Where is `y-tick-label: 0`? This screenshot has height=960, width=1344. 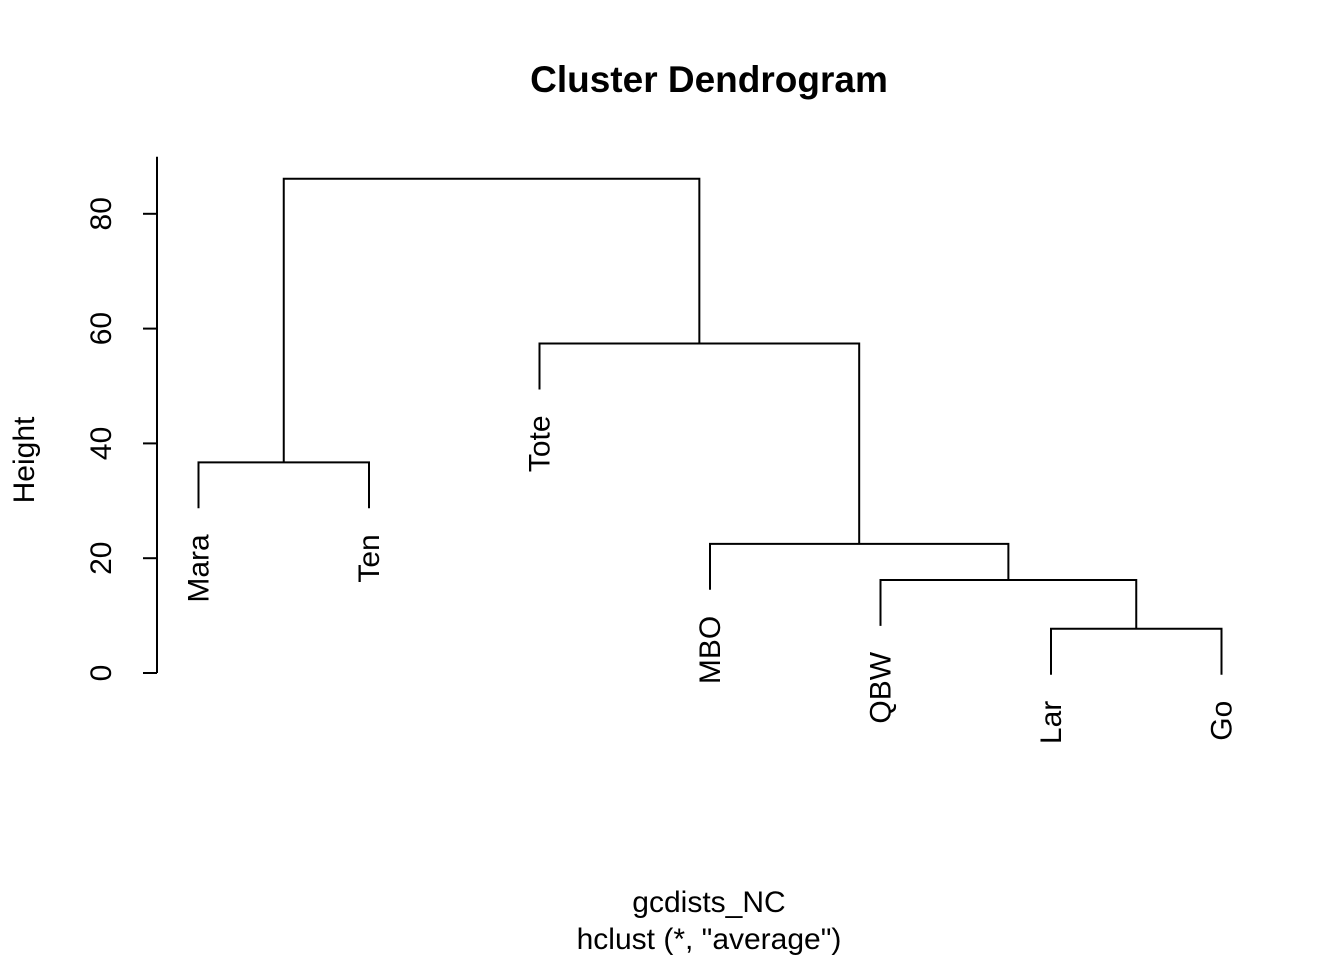
y-tick-label: 0 is located at coordinates (101, 673).